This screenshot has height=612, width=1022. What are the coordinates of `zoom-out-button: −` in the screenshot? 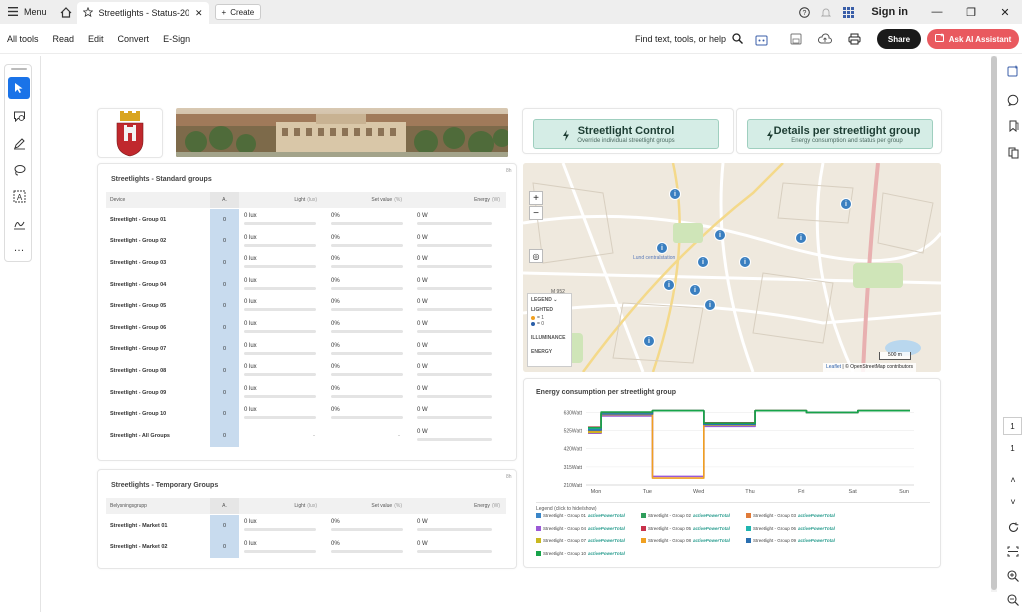 It's located at (536, 213).